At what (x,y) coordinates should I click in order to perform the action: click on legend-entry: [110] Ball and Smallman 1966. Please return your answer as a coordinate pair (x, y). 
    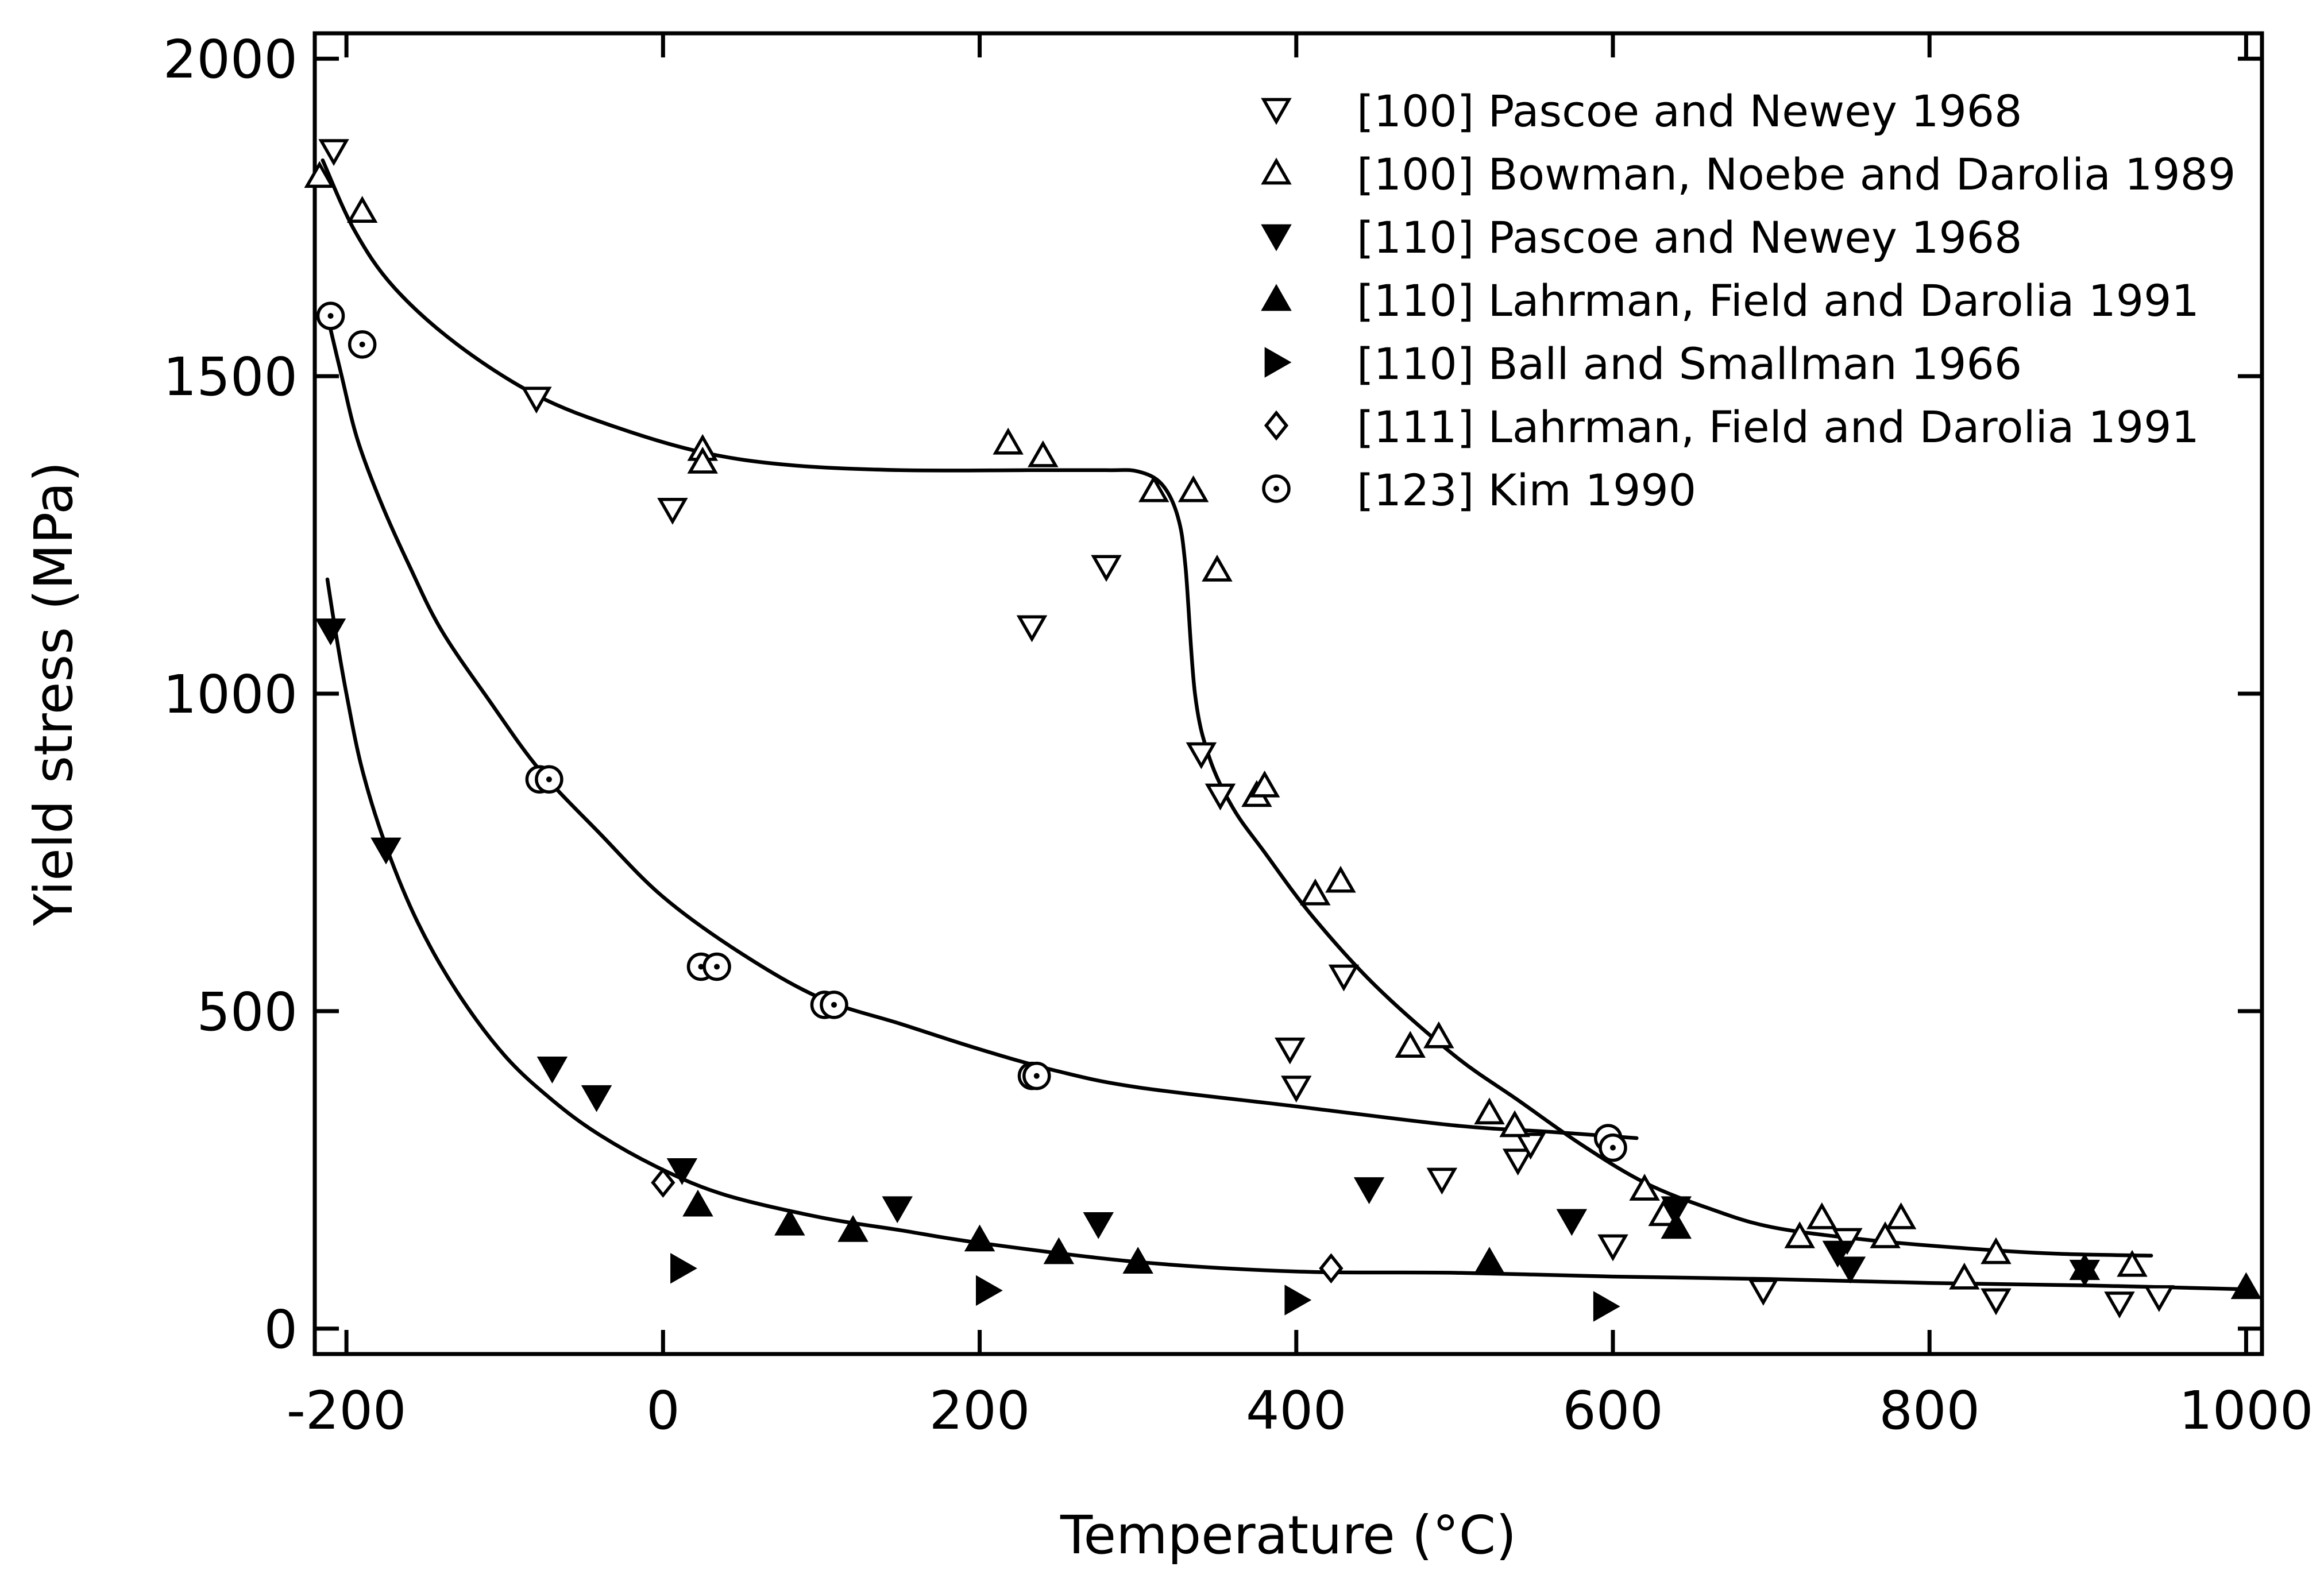
    Looking at the image, I should click on (1643, 364).